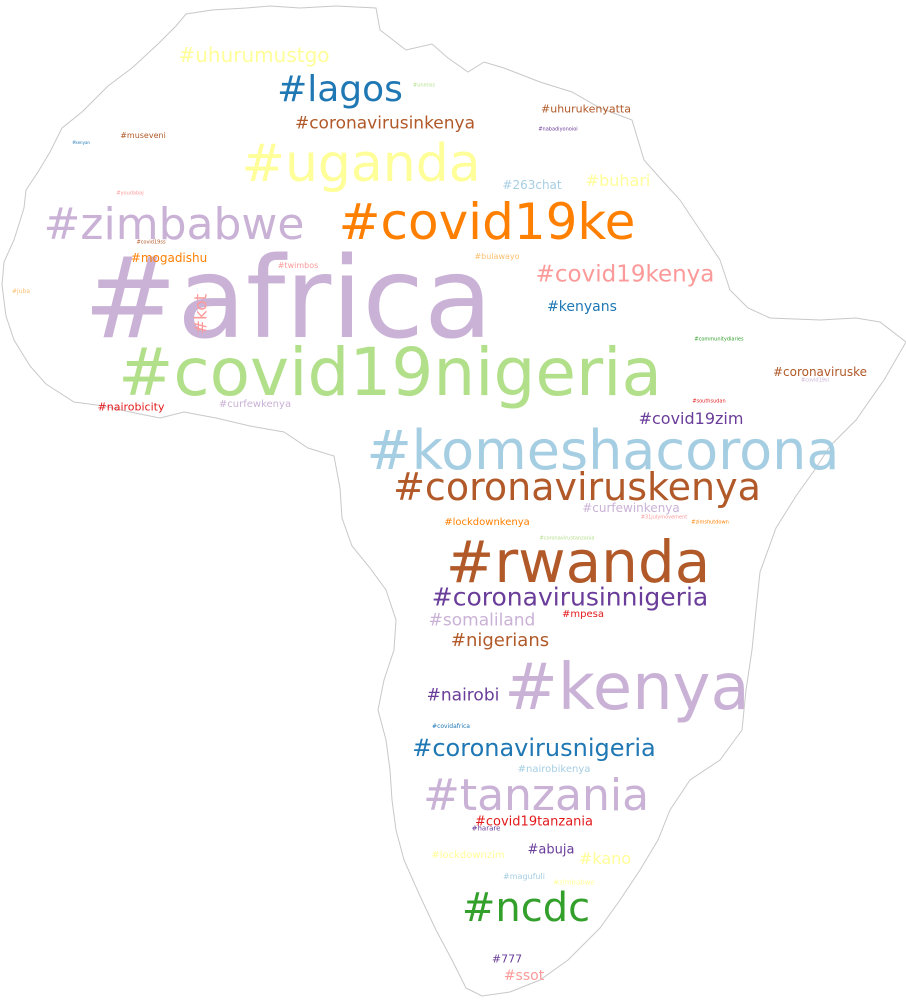 The height and width of the screenshot is (1000, 906). I want to click on hashtag-word: #covid19sl, so click(815, 380).